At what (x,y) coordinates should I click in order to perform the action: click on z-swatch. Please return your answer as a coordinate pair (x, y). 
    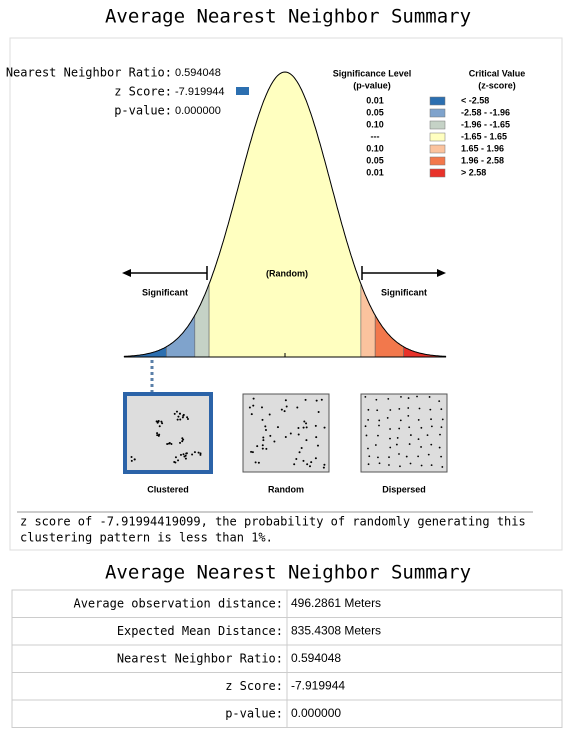
    Looking at the image, I should click on (242, 91).